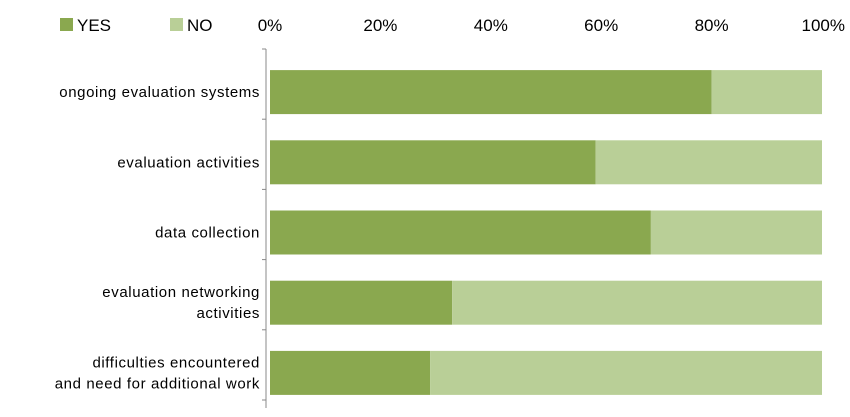  Describe the element at coordinates (264, 228) in the screenshot. I see `y-axis` at that location.